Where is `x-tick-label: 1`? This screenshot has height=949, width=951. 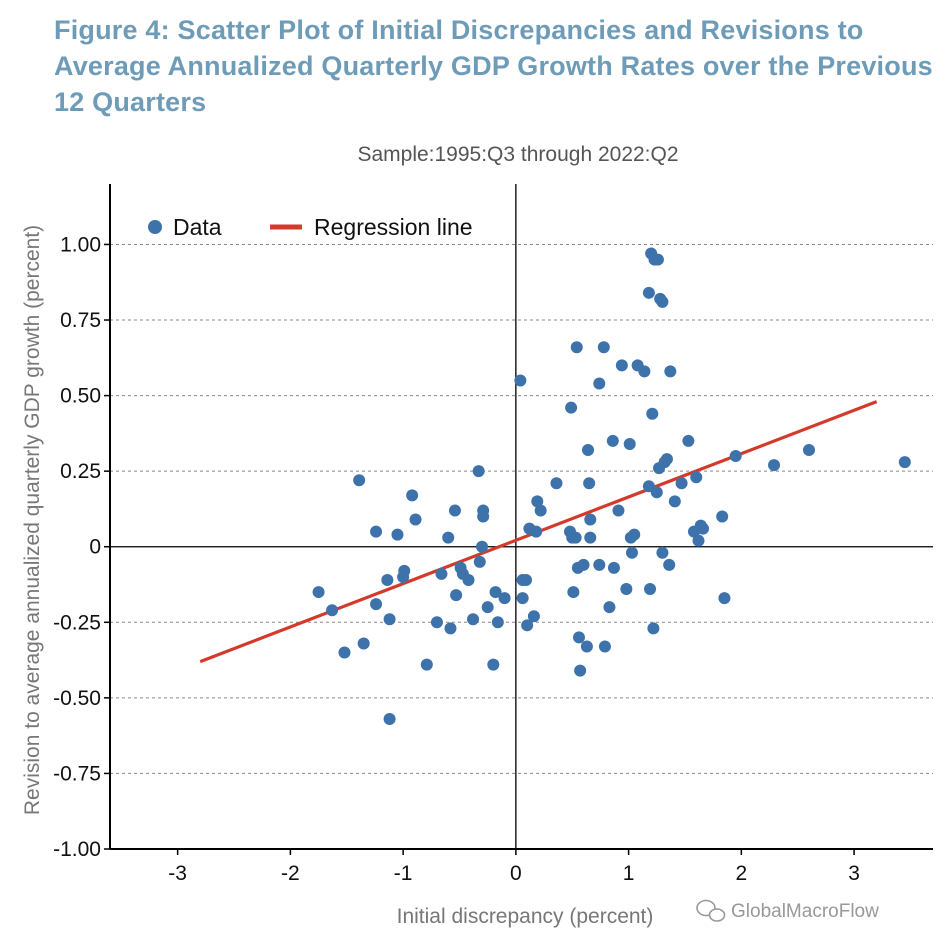 x-tick-label: 1 is located at coordinates (629, 873).